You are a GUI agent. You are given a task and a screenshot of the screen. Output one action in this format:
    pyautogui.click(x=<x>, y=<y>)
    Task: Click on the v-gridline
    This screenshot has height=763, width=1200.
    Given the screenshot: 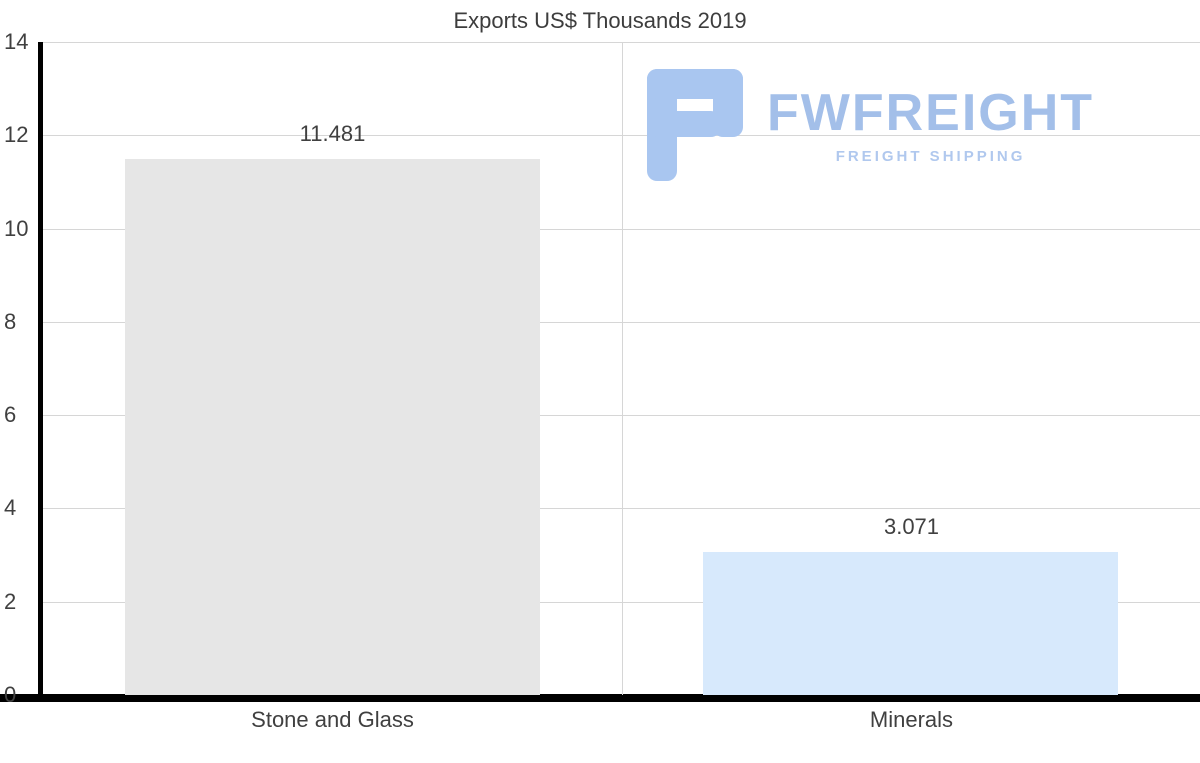 What is the action you would take?
    pyautogui.click(x=622, y=368)
    